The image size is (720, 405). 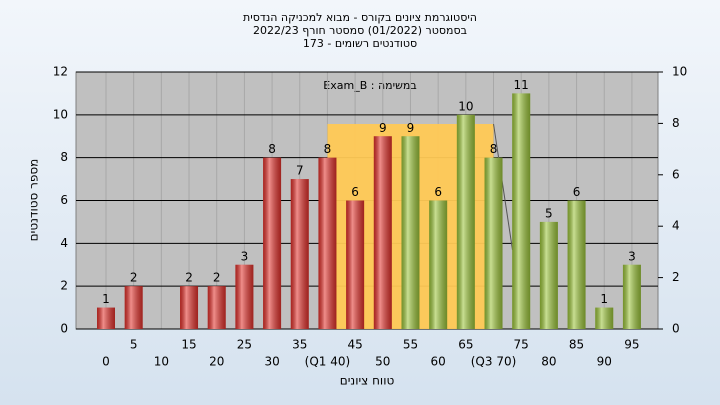 What do you see at coordinates (438, 362) in the screenshot?
I see `x-tick-label: 60` at bounding box center [438, 362].